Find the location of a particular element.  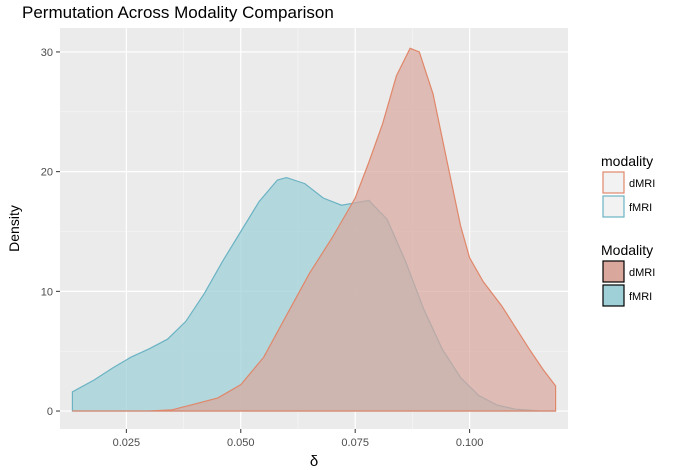

y-tick-label: 0 is located at coordinates (50, 412).